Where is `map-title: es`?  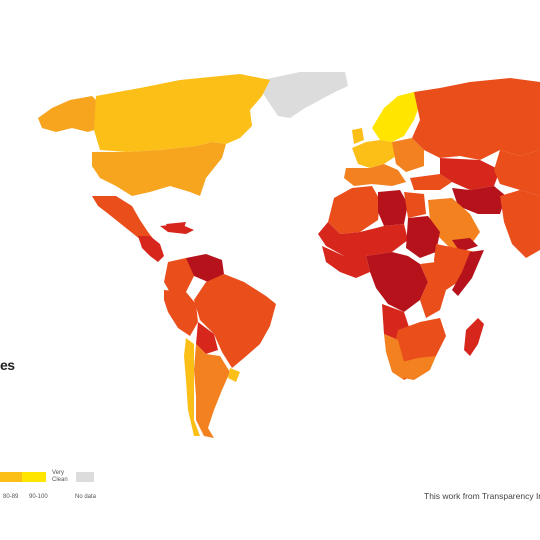
map-title: es is located at coordinates (7, 365).